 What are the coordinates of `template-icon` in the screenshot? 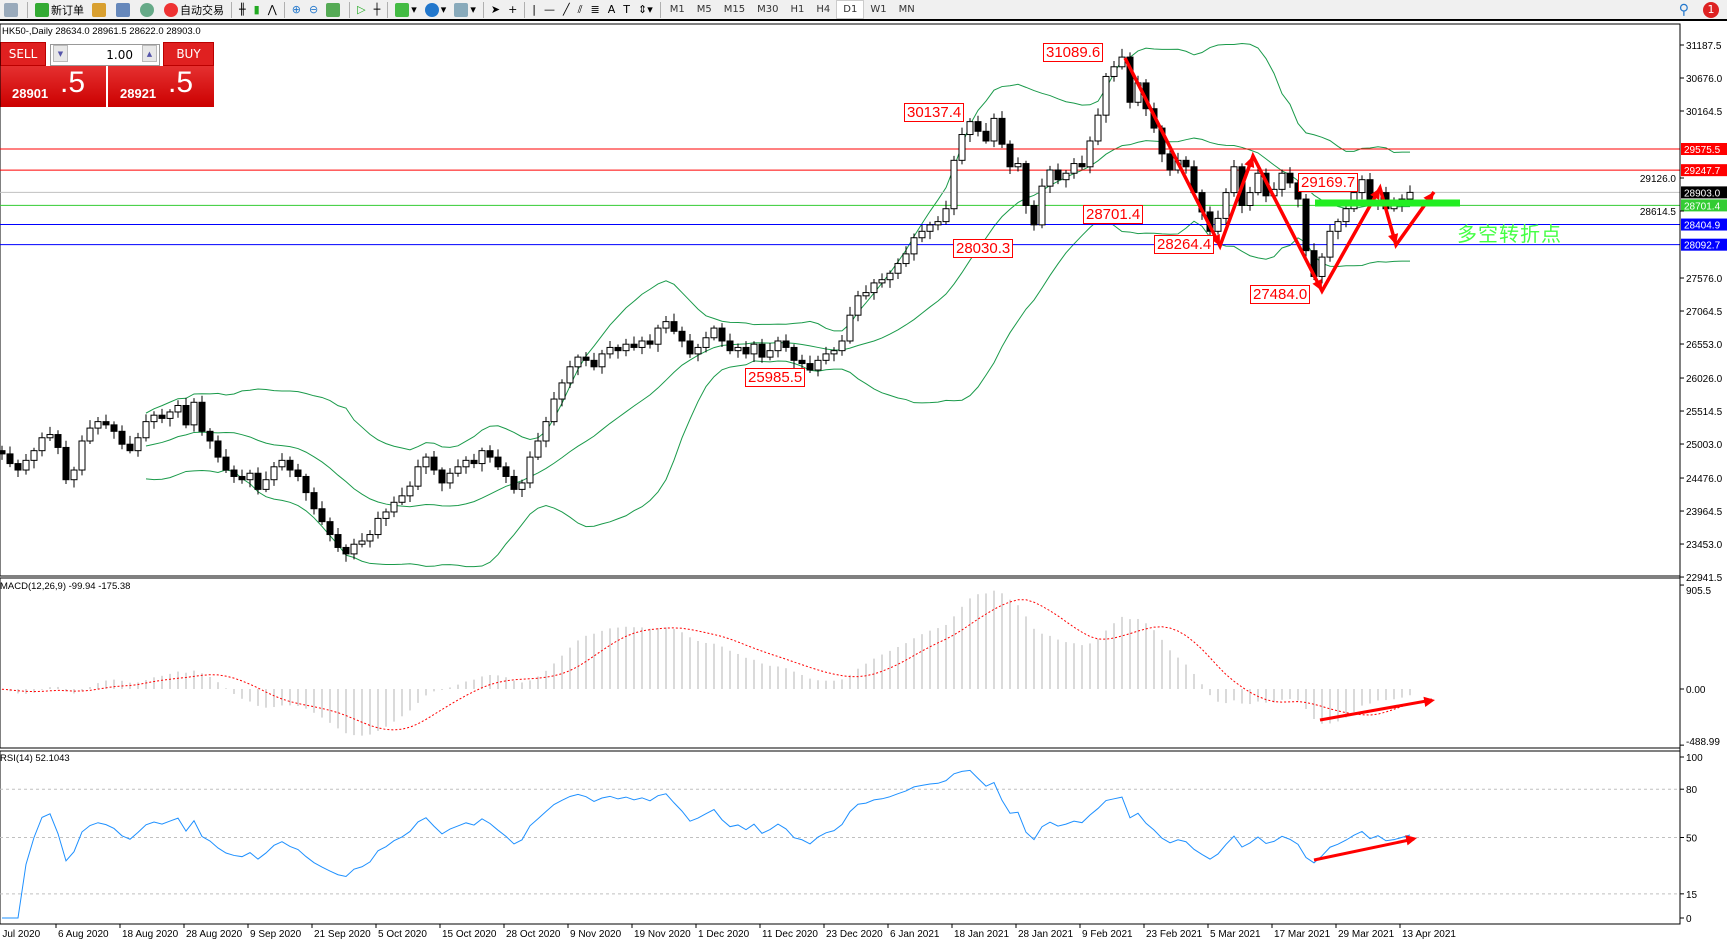 It's located at (461, 9).